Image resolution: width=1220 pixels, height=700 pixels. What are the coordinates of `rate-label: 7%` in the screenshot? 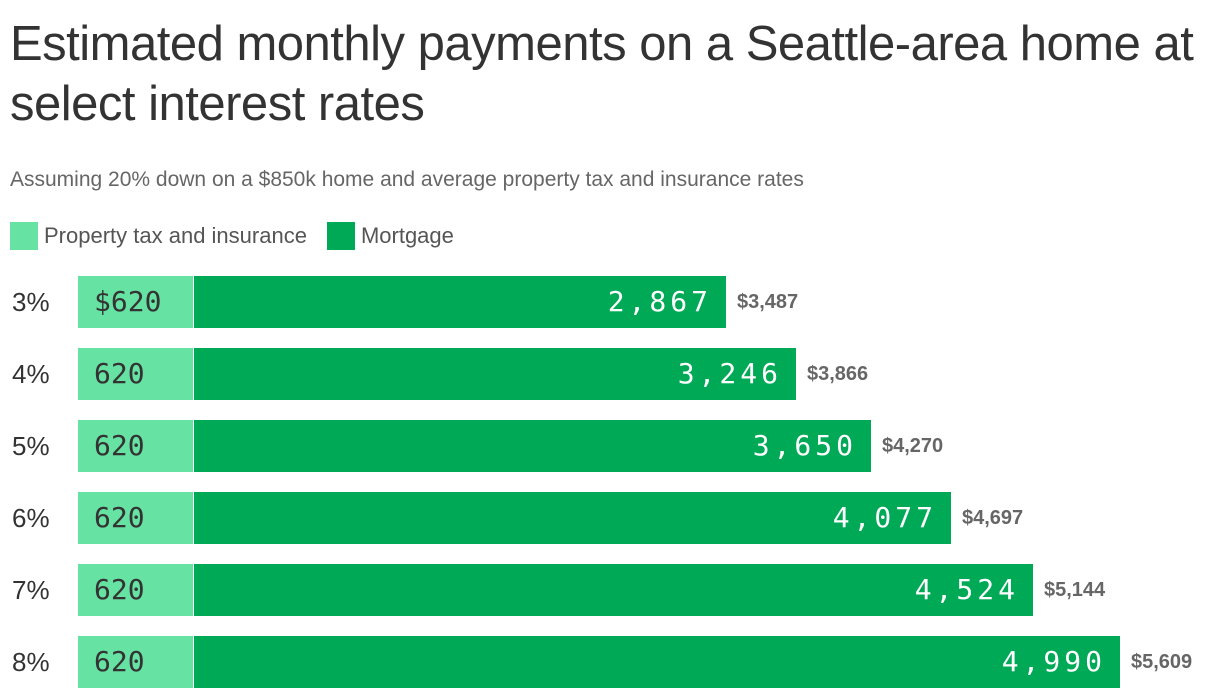 It's located at (31, 590).